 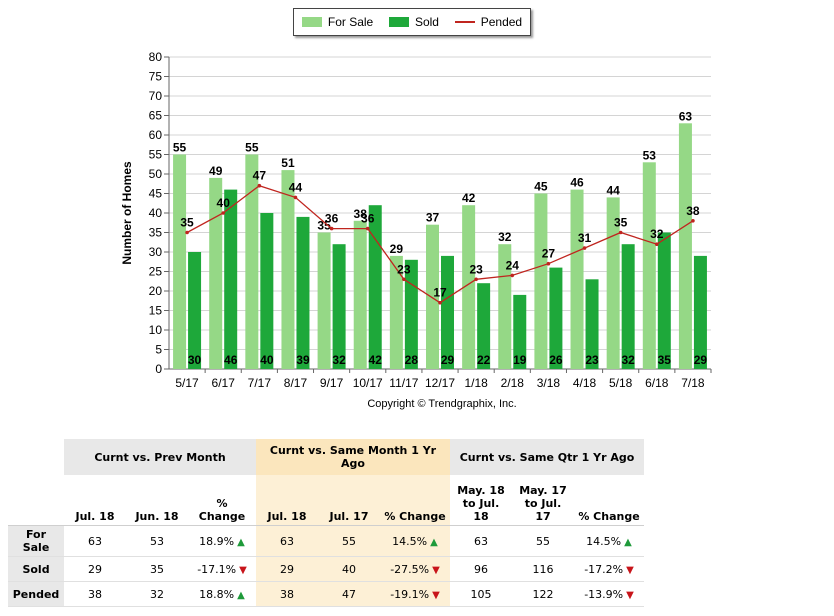 I want to click on y-tick-label: 30, so click(x=156, y=252).